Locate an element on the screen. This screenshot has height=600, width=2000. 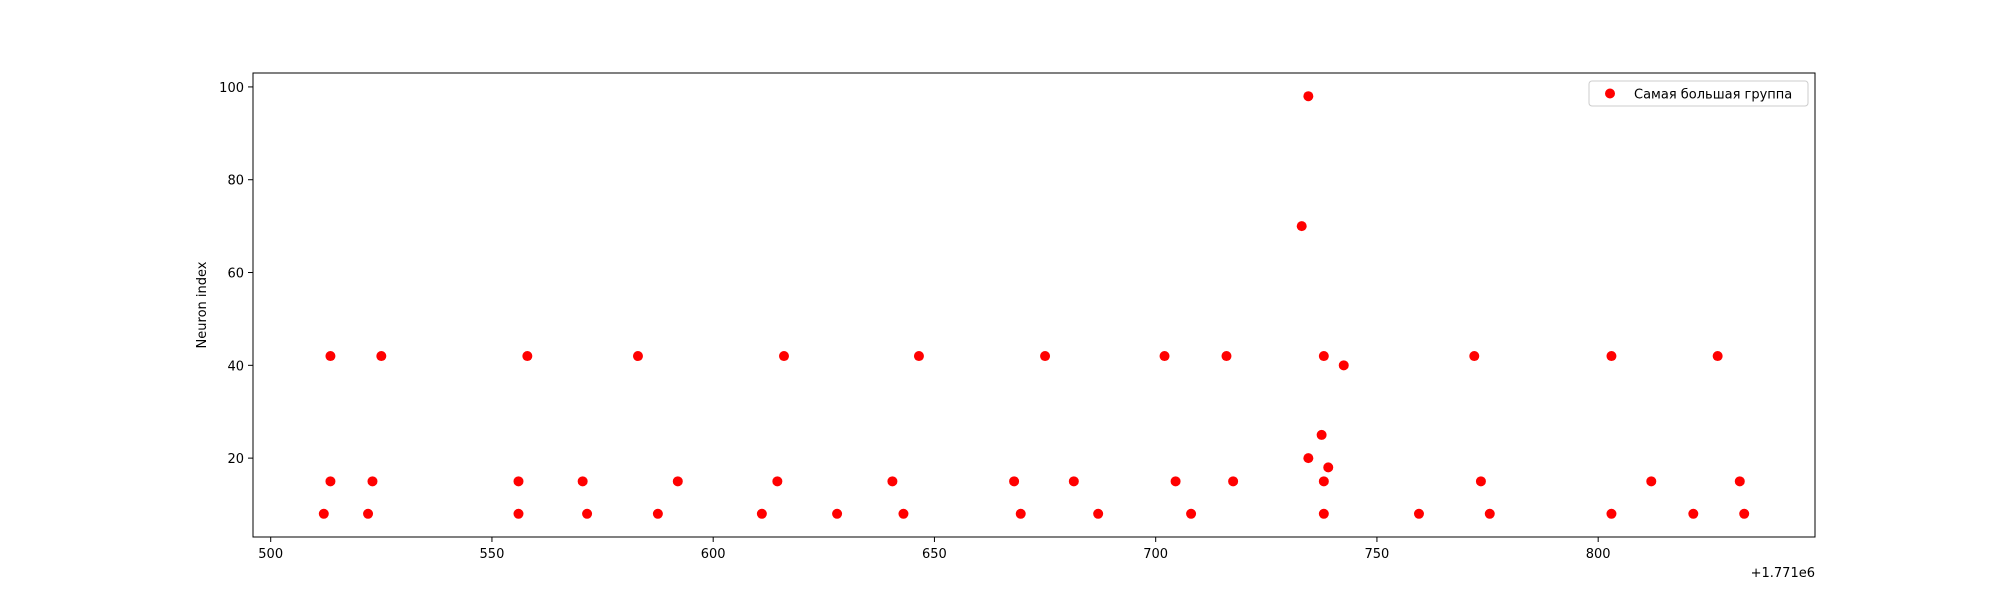
x-axis-ticks: 500 550 600 650 700 750 800 is located at coordinates (934, 549).